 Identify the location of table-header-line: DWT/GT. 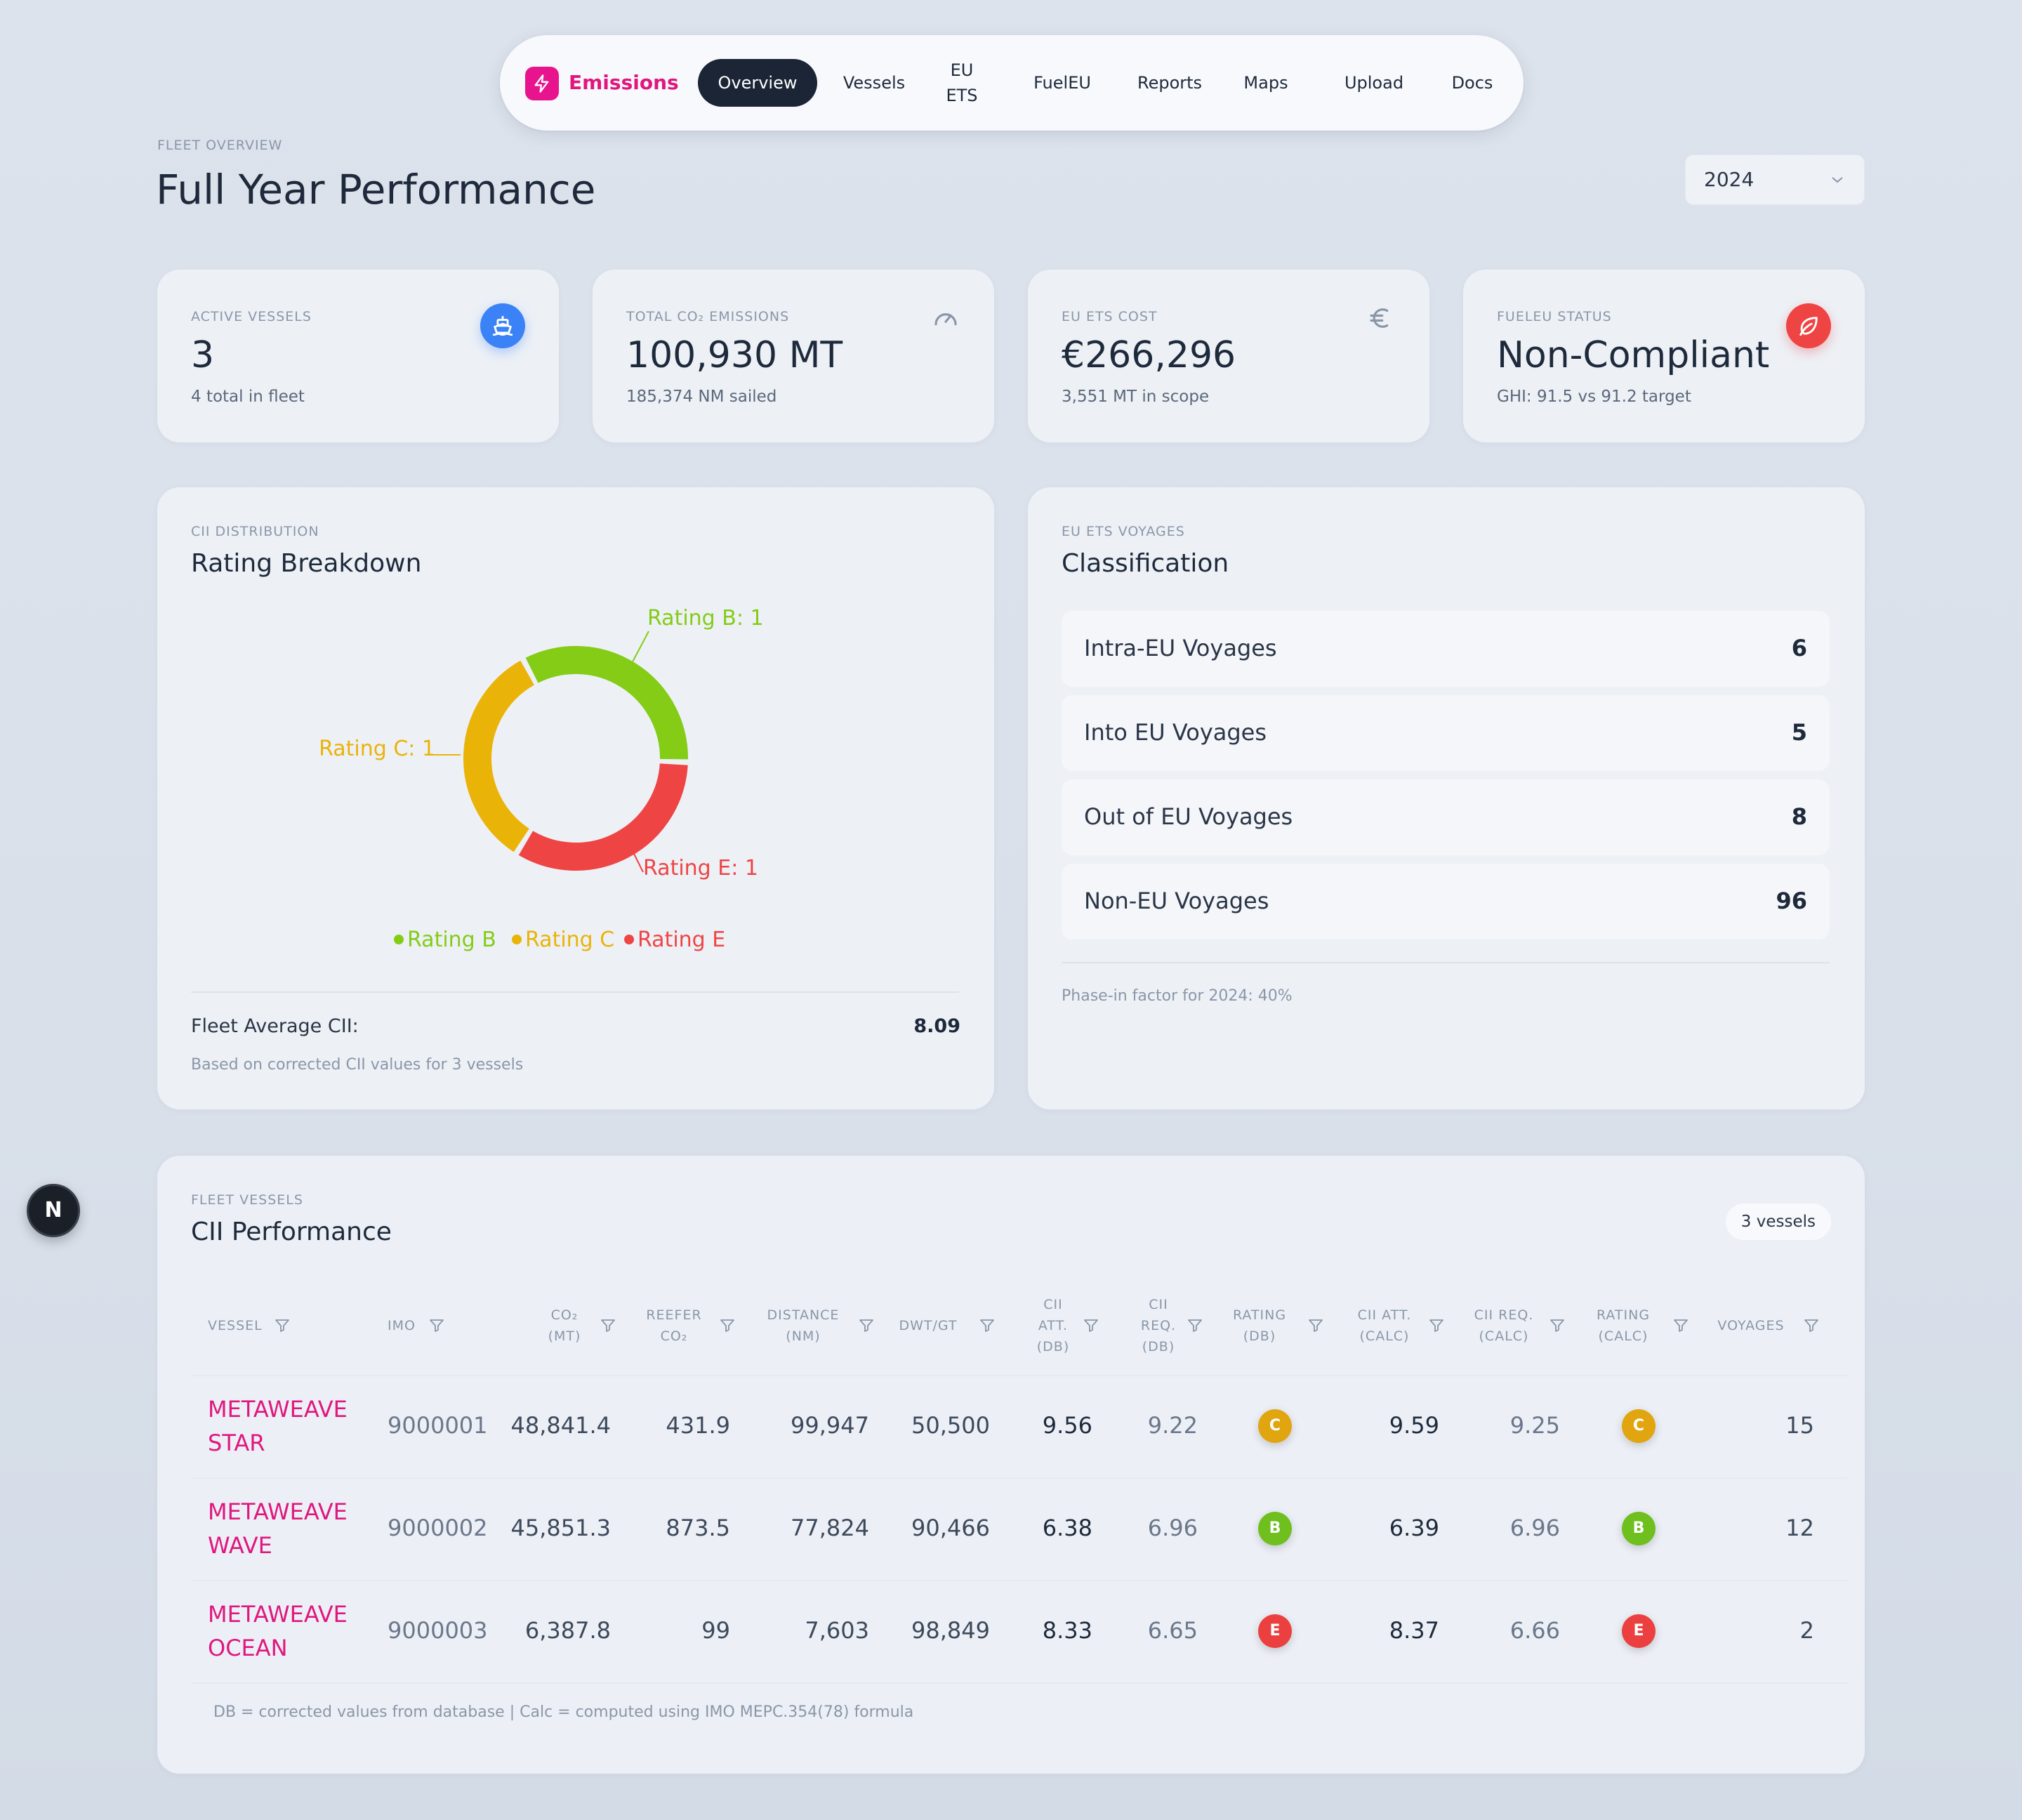
(928, 1325).